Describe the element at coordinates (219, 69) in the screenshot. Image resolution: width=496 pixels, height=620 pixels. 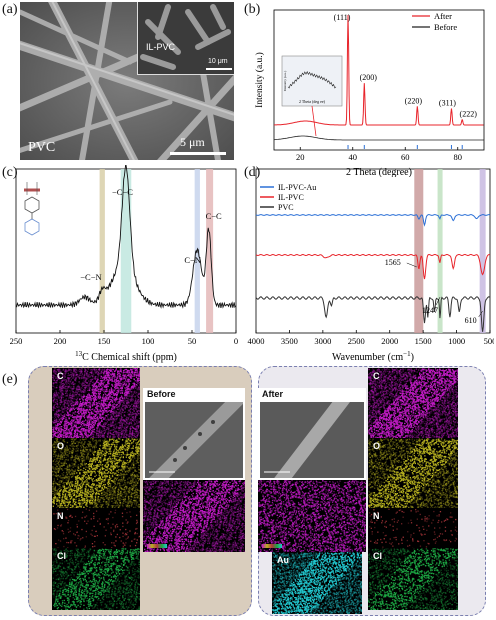
I see `inset-scale-bar` at that location.